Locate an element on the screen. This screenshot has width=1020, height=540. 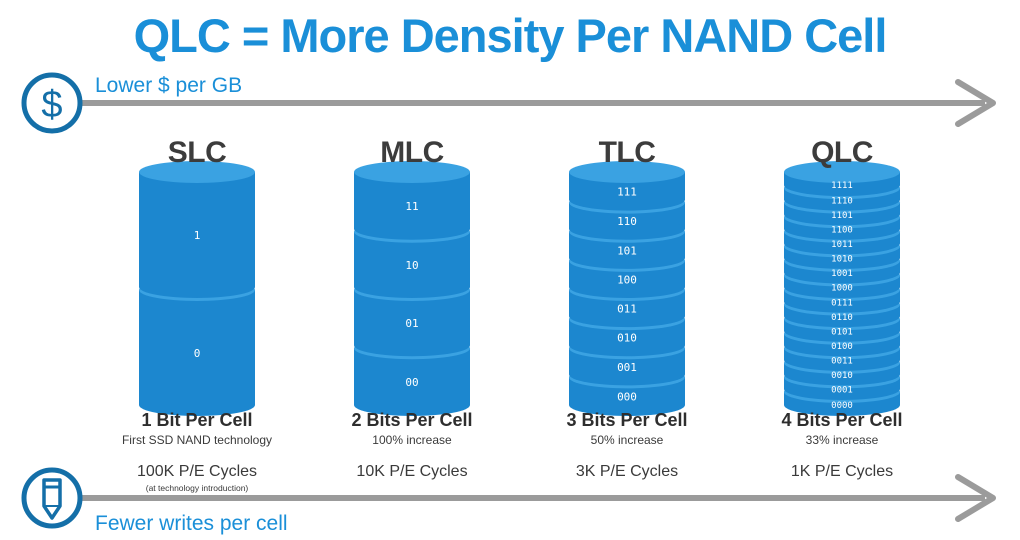
pe-cycles: 1K P/E Cycles is located at coordinates (842, 471).